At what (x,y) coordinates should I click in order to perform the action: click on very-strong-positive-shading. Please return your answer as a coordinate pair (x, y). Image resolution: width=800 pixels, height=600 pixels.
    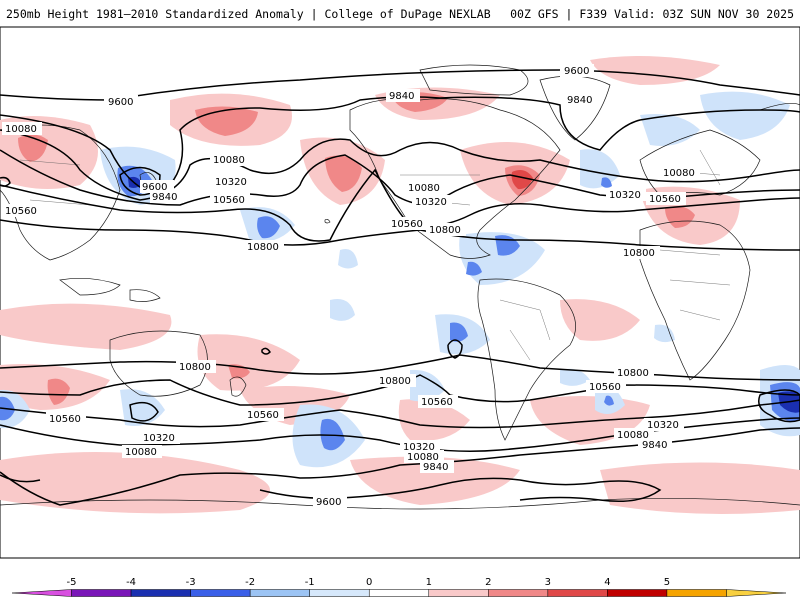
    Looking at the image, I should click on (522, 180).